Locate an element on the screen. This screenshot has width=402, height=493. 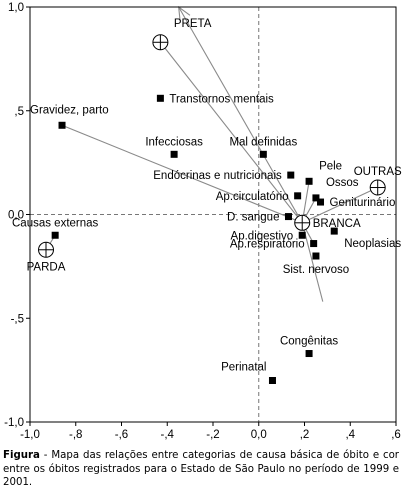
cause-point-label: D. sangue is located at coordinates (253, 218).